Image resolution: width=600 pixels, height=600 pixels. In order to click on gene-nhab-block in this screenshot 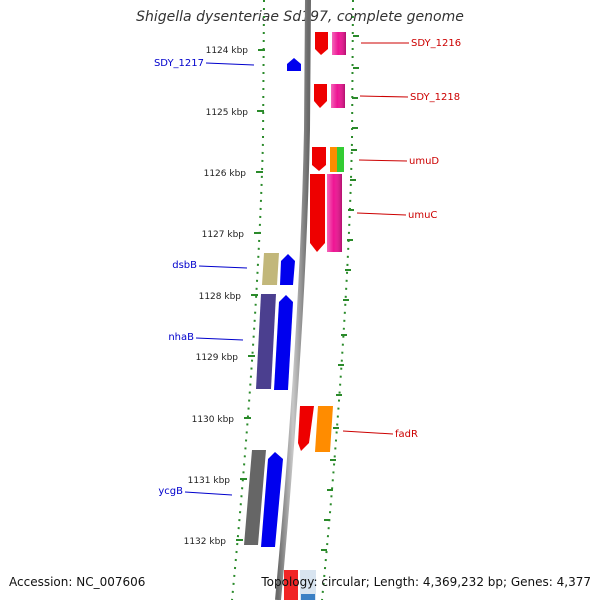, I will do `click(266, 341)`.